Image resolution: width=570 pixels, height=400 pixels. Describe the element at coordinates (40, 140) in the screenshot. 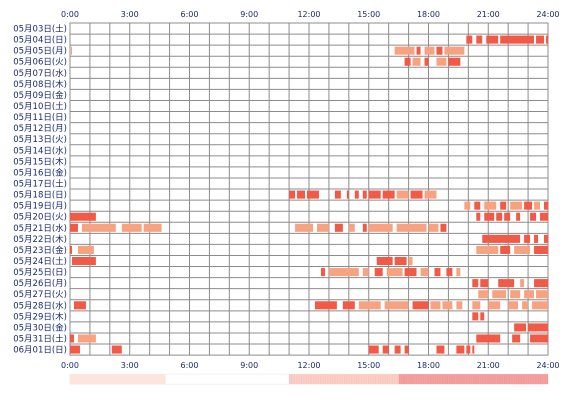

I see `row-label: 05月13日(火)` at that location.